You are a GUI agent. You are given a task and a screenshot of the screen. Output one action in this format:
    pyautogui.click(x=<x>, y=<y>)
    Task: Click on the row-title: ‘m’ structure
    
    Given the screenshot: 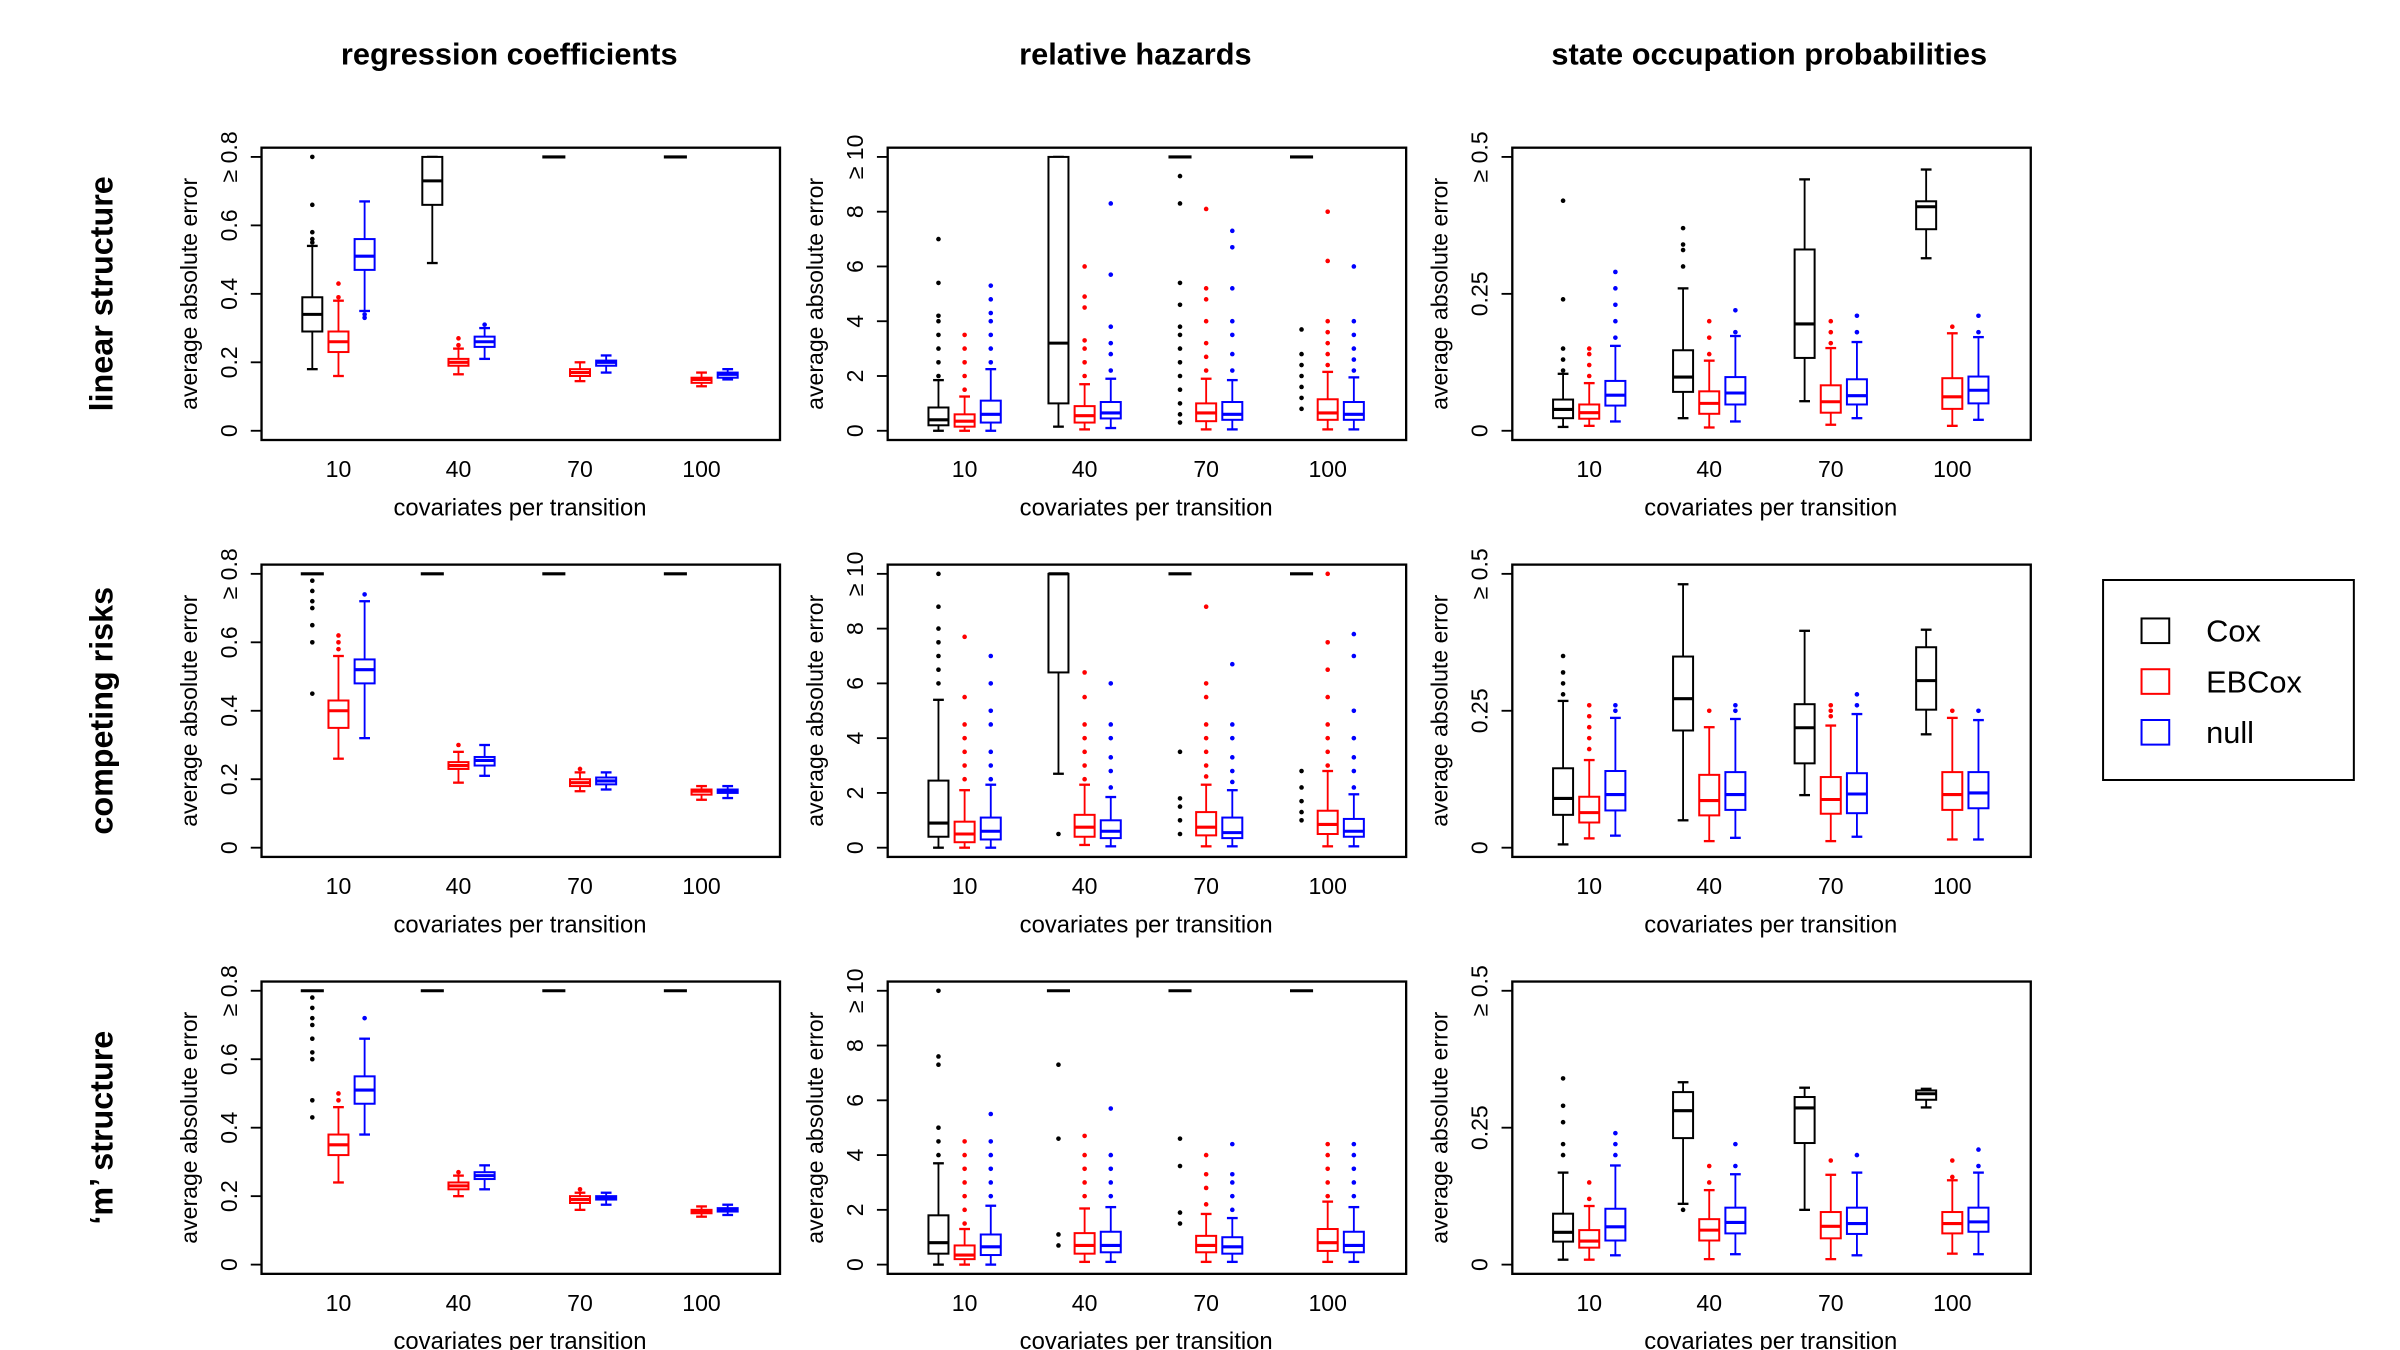 What is the action you would take?
    pyautogui.click(x=101, y=1128)
    